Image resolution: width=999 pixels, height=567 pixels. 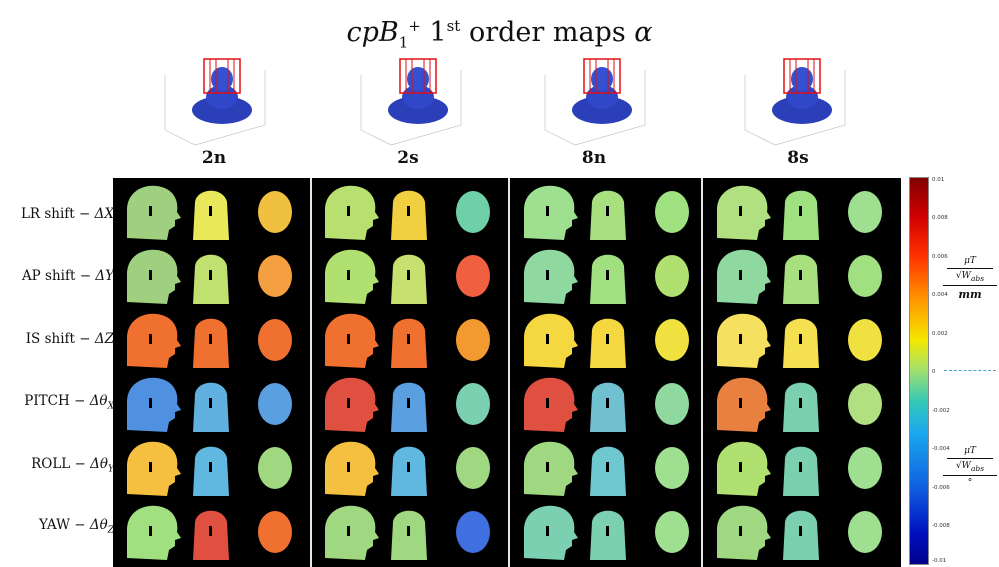 I want to click on row-label-pitch: PITCH − ΔθX, so click(x=69, y=402).